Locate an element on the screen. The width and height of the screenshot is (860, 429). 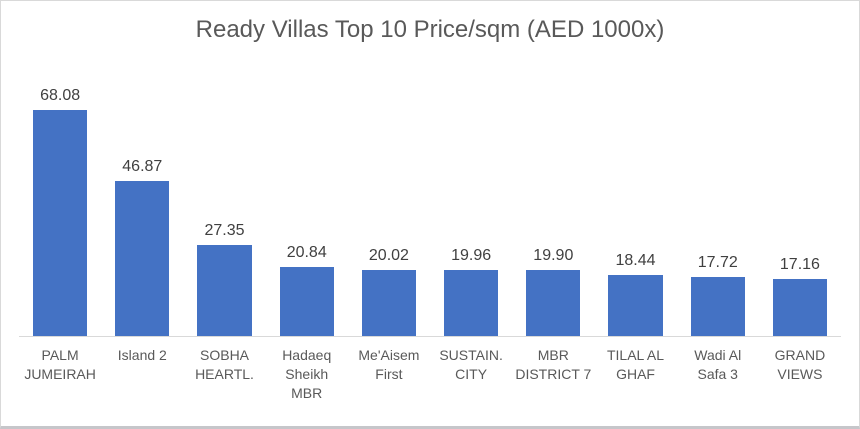
bar-column: 19.90 is located at coordinates (553, 291).